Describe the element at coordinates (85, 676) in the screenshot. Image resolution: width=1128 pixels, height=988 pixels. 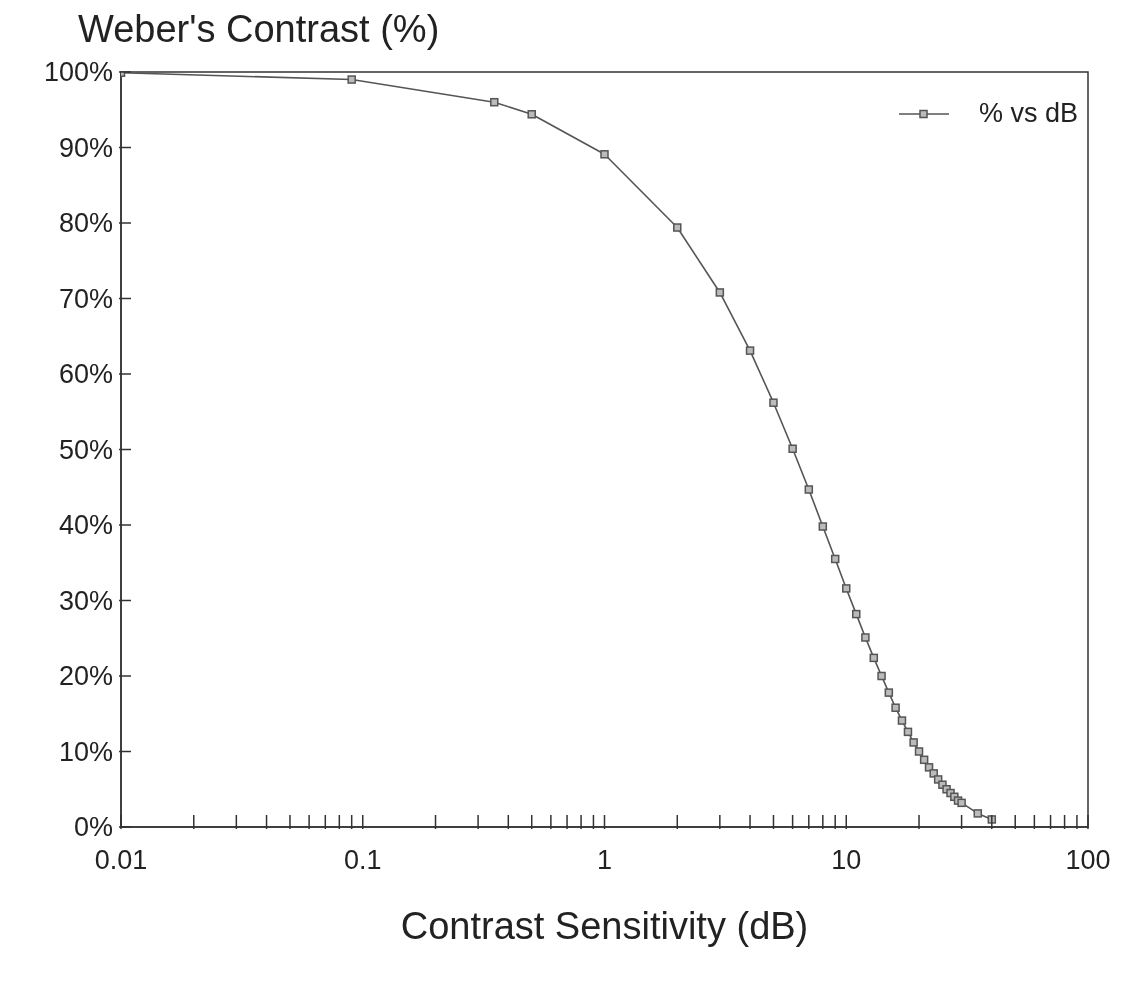
I see `y-tick-label: 20%` at that location.